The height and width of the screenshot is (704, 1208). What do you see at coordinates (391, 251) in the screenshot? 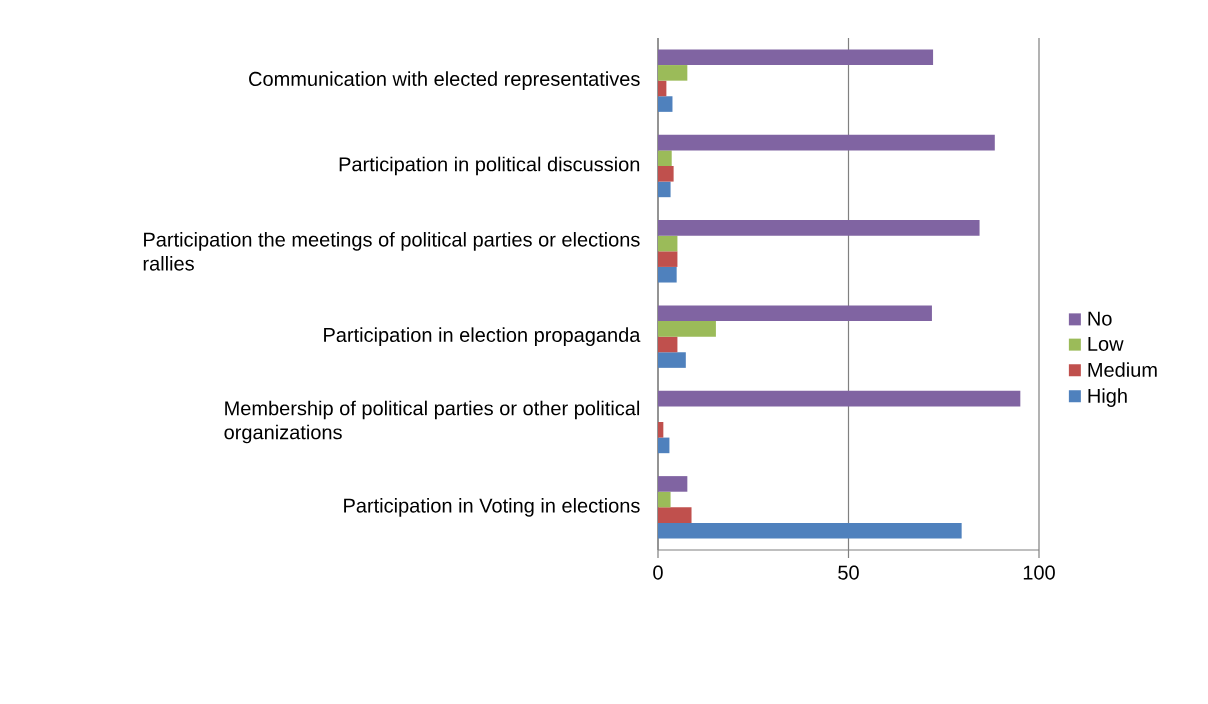
I see `y-tick-label: Participation the meetings of political parties or elections rallies` at bounding box center [391, 251].